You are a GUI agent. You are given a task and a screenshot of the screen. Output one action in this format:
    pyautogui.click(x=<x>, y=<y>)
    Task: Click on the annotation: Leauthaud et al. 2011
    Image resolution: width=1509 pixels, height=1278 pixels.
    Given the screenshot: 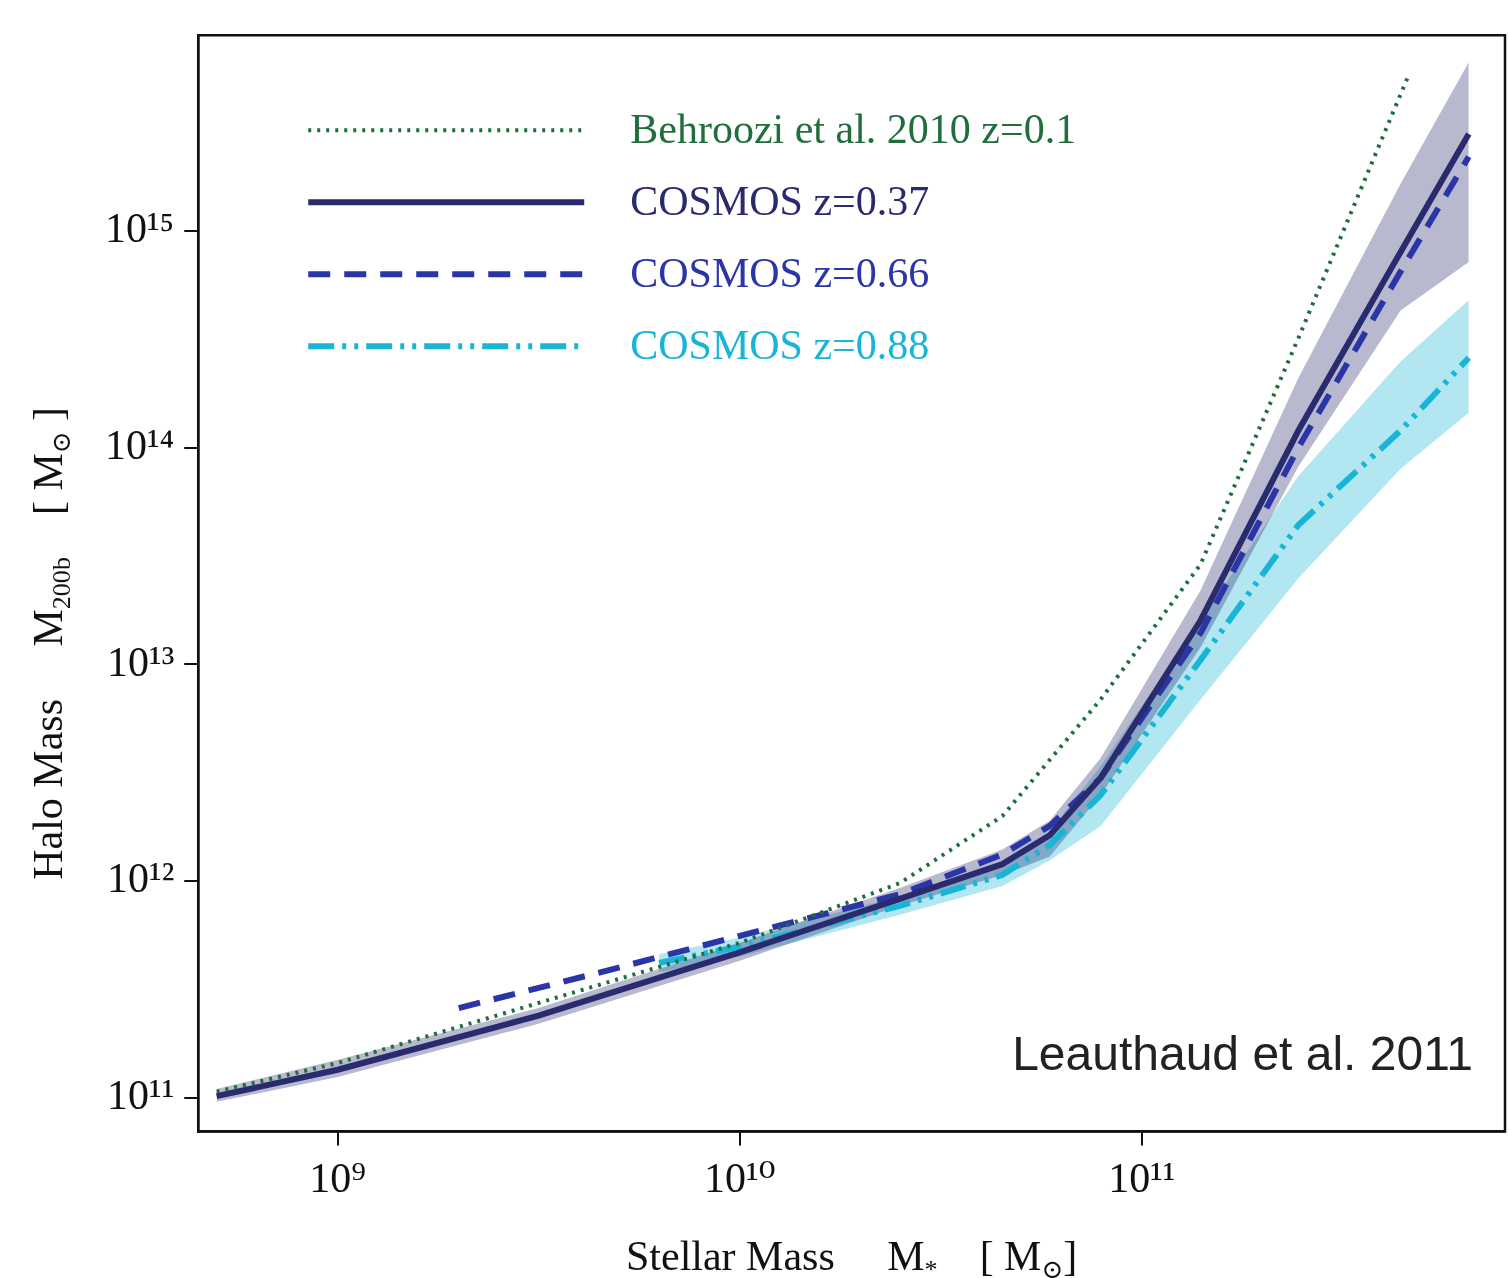 What is the action you would take?
    pyautogui.click(x=1242, y=1053)
    